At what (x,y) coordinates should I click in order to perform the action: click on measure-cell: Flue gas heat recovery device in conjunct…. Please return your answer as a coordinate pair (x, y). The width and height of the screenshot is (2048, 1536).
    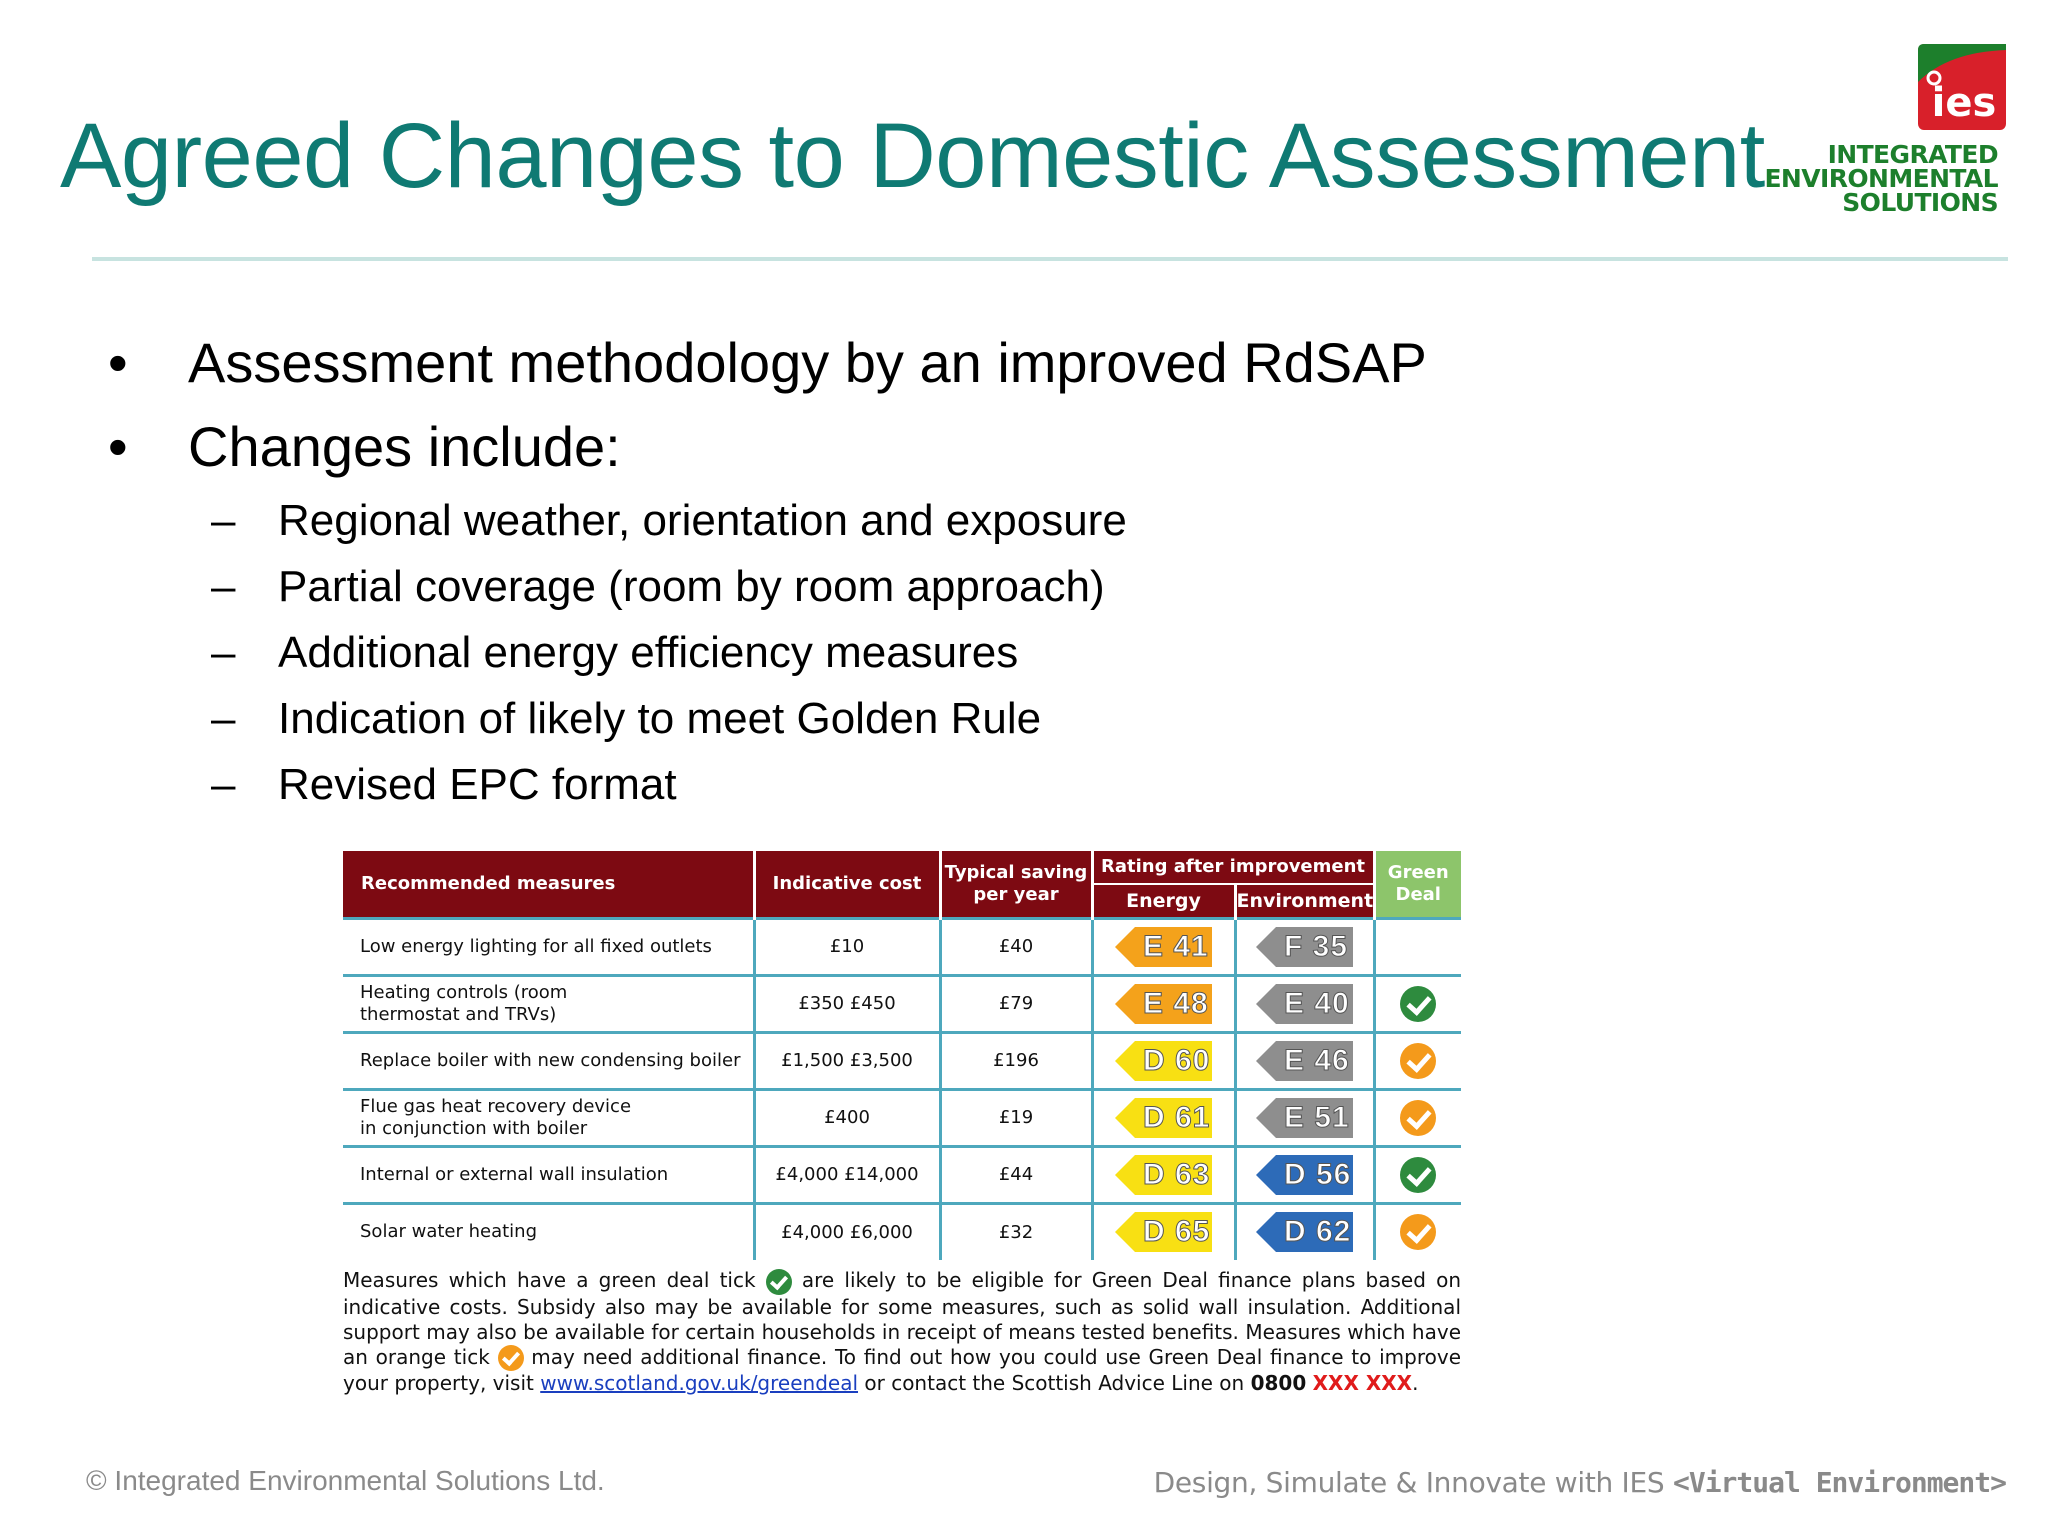
    Looking at the image, I should click on (549, 1116).